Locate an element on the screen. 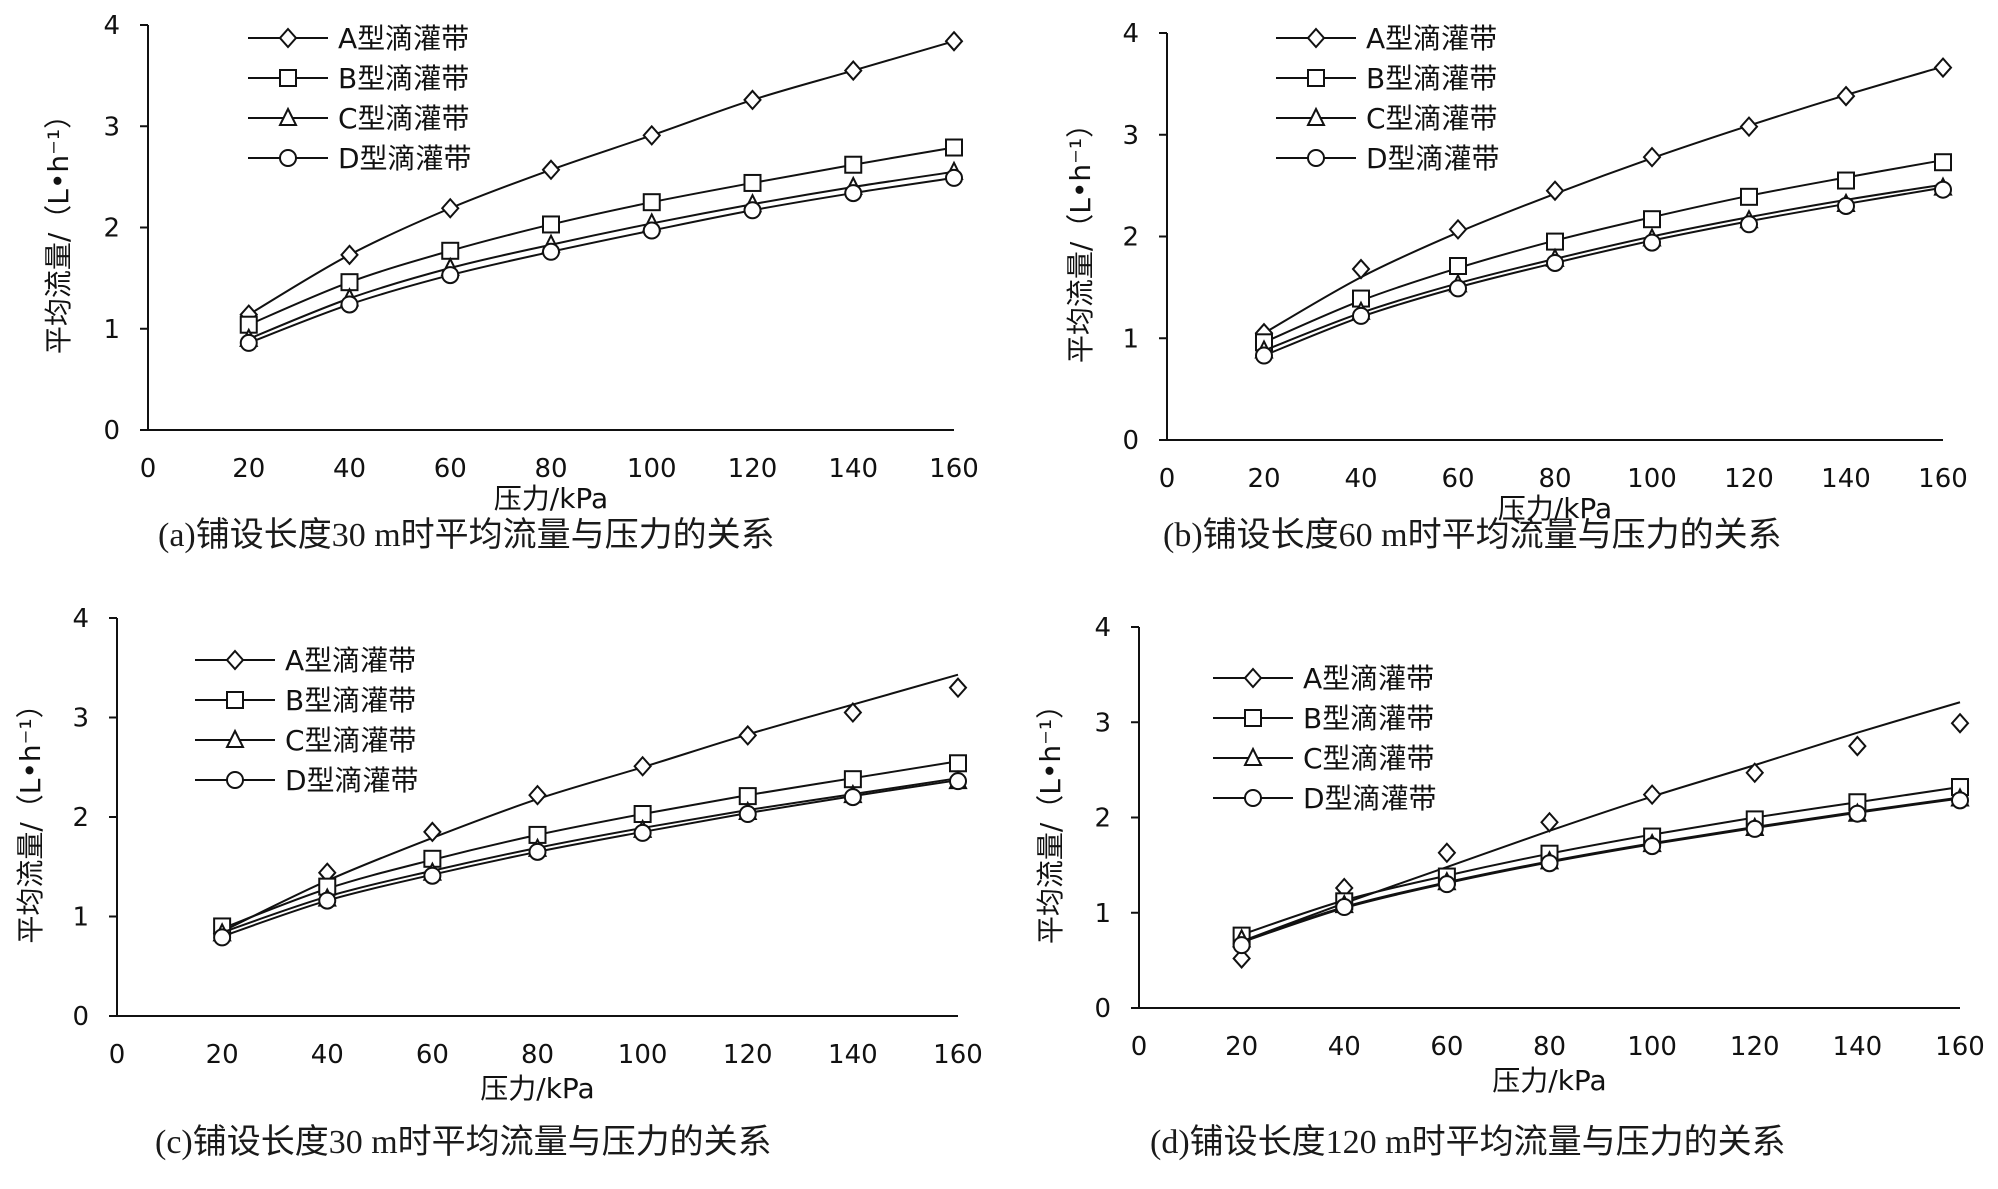 The image size is (1998, 1189). caption-d: (d)铺设长度120 m时平均流量与压力的关系 is located at coordinates (1468, 1142).